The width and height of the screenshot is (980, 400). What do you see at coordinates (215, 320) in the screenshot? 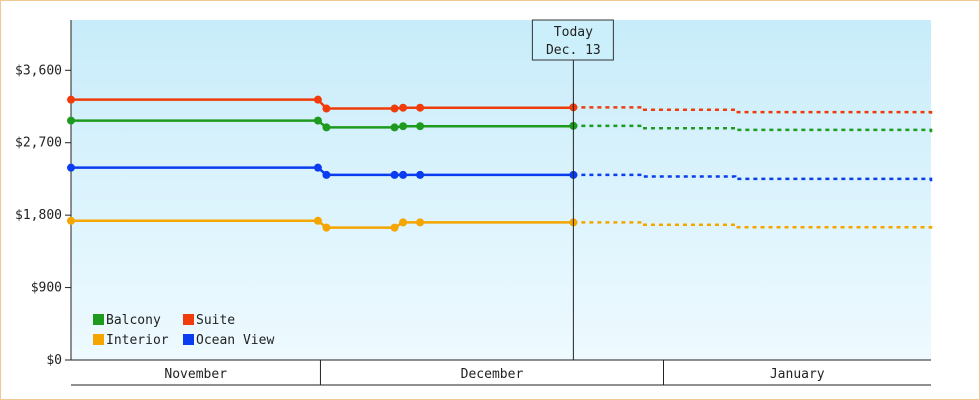
I see `legend-label: Suite` at bounding box center [215, 320].